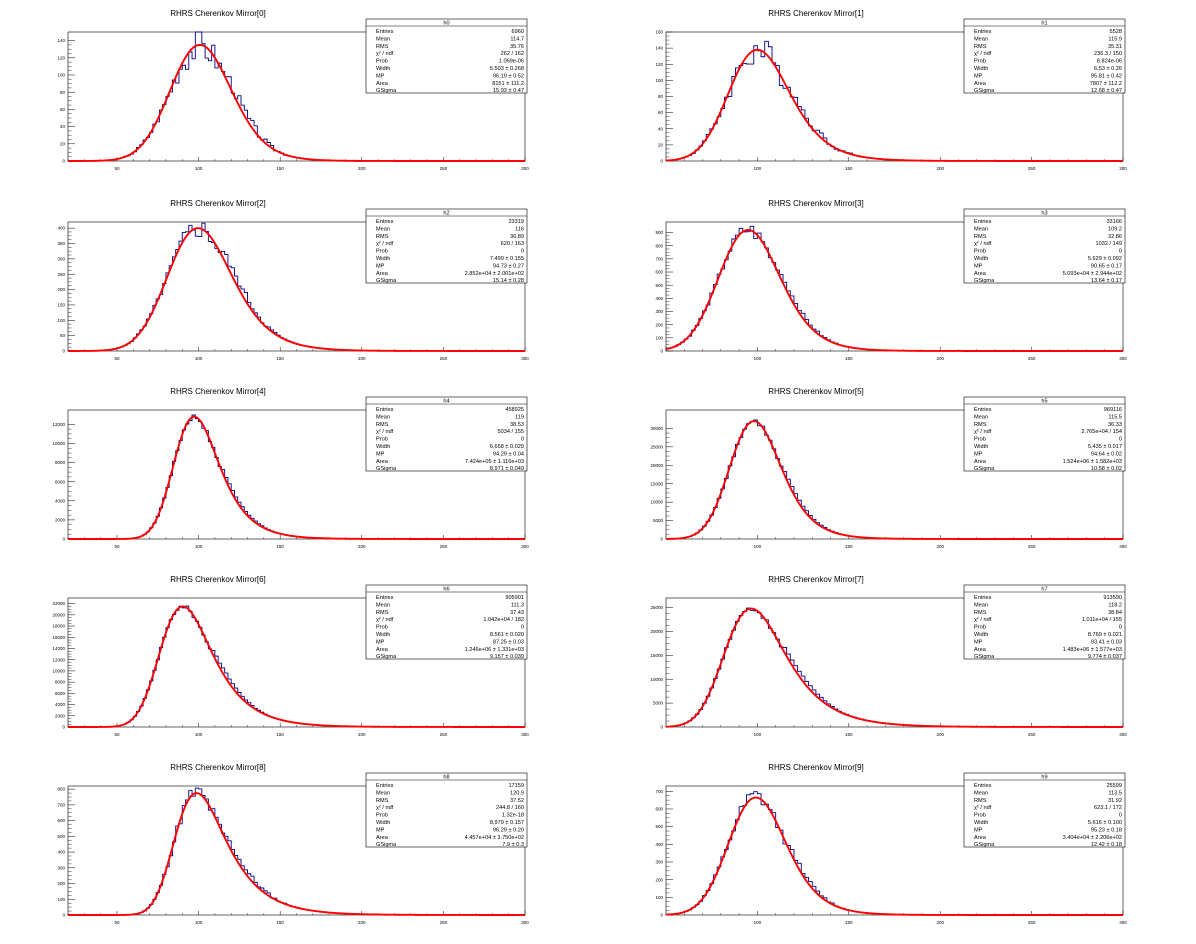 The width and height of the screenshot is (1196, 944). I want to click on stat-value: 25599, so click(1114, 786).